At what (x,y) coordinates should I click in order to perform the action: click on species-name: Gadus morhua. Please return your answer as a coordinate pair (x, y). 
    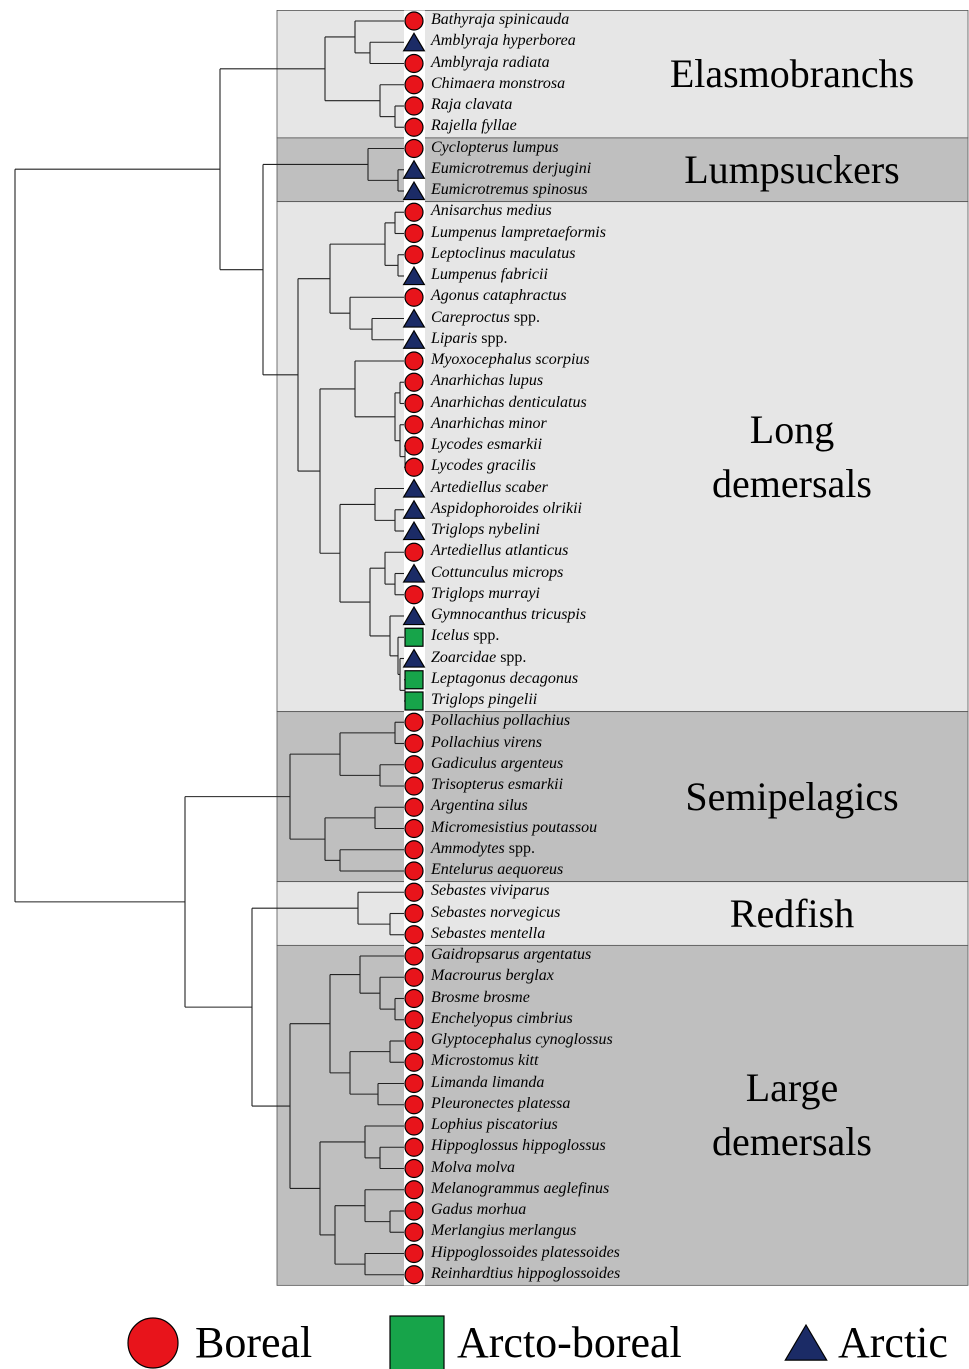
    Looking at the image, I should click on (479, 1209).